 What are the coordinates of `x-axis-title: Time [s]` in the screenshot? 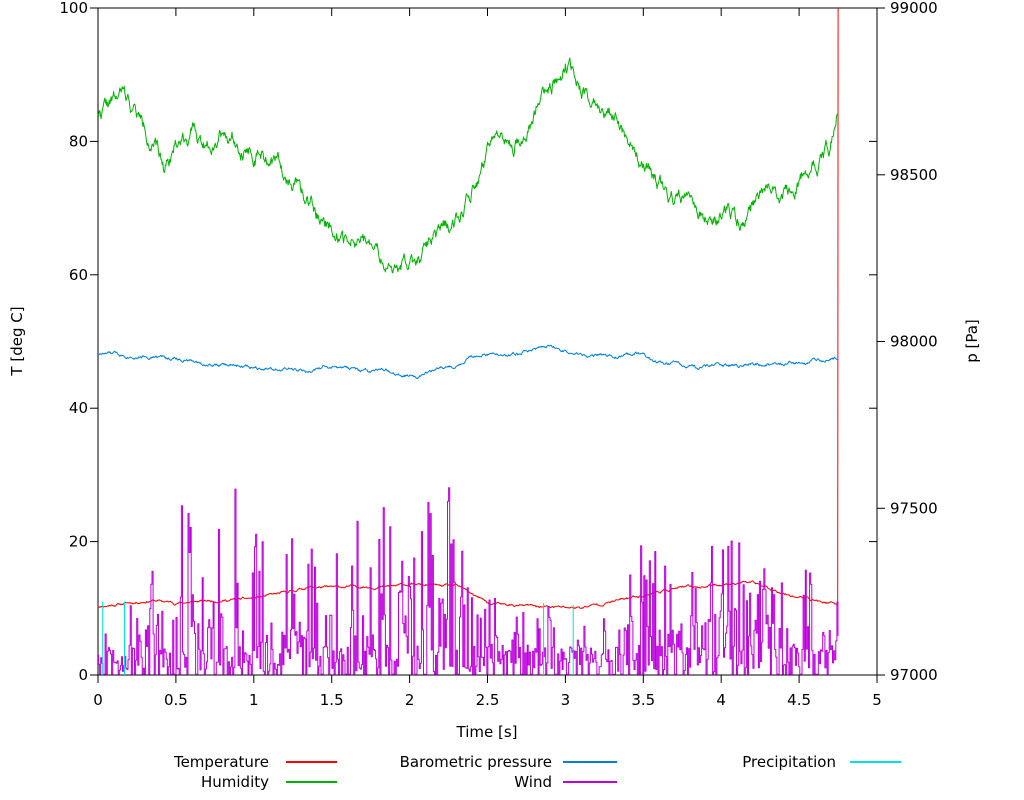 It's located at (487, 732).